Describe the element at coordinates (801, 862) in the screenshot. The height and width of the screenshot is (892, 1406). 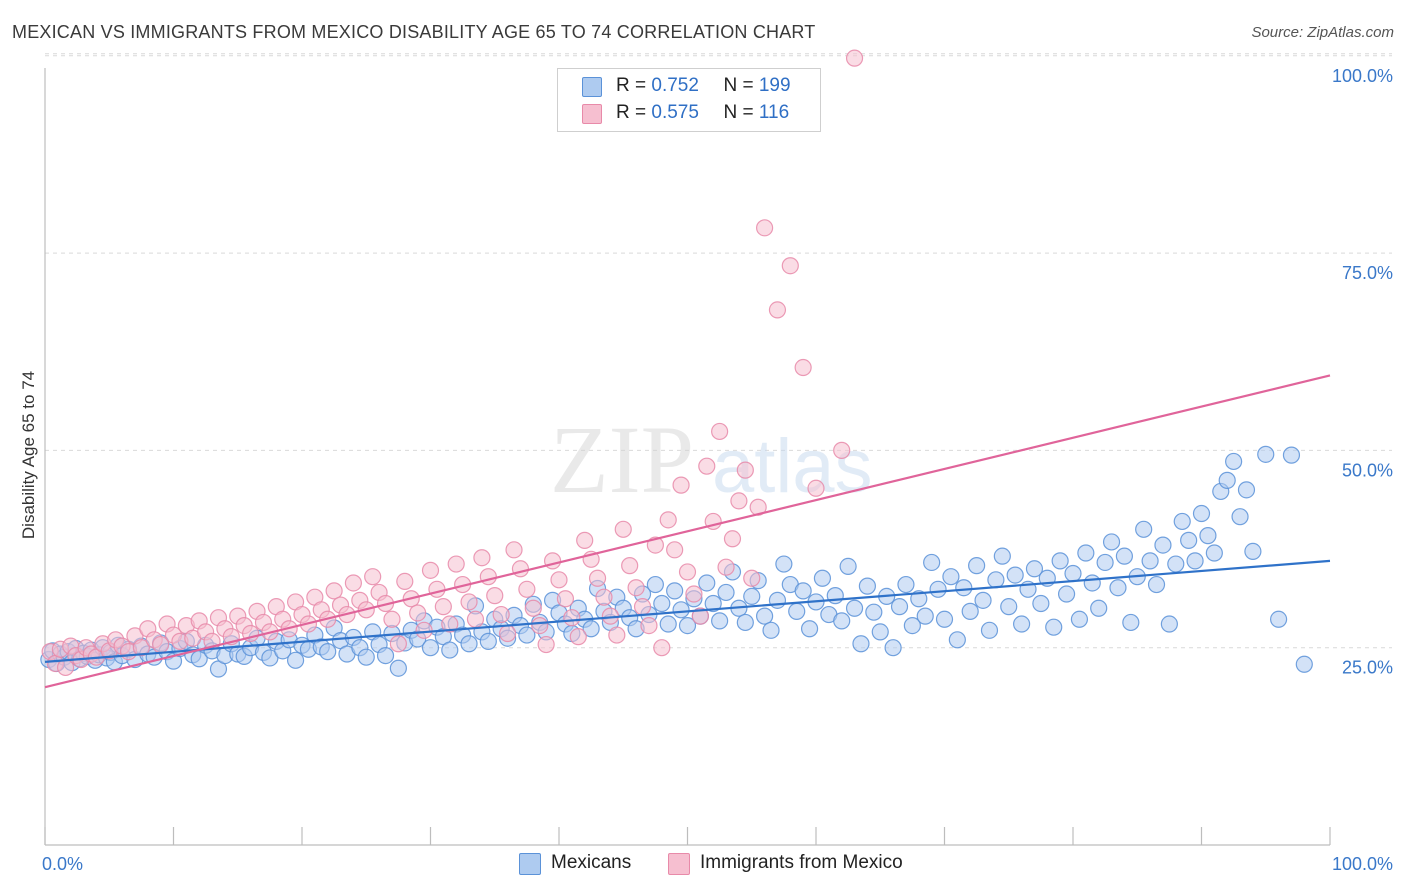
I see `bottom-legend-label-immigrants: Immigrants from Mexico` at that location.